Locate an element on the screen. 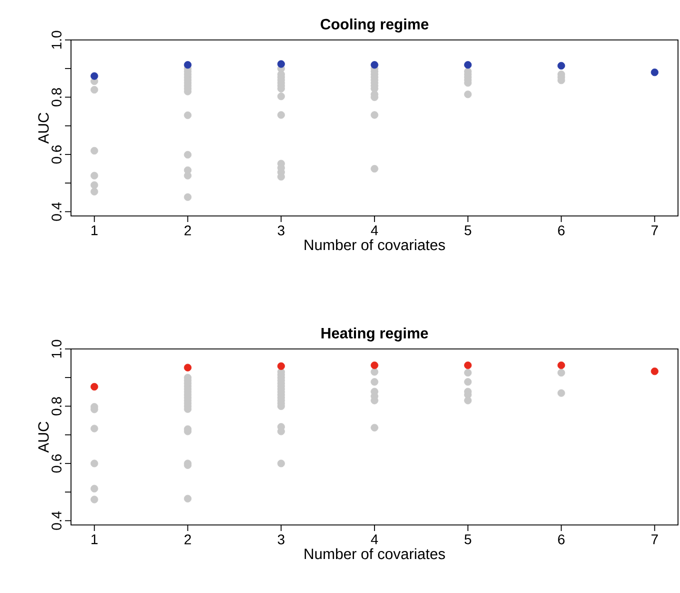  chart-title: Cooling regime is located at coordinates (374, 25).